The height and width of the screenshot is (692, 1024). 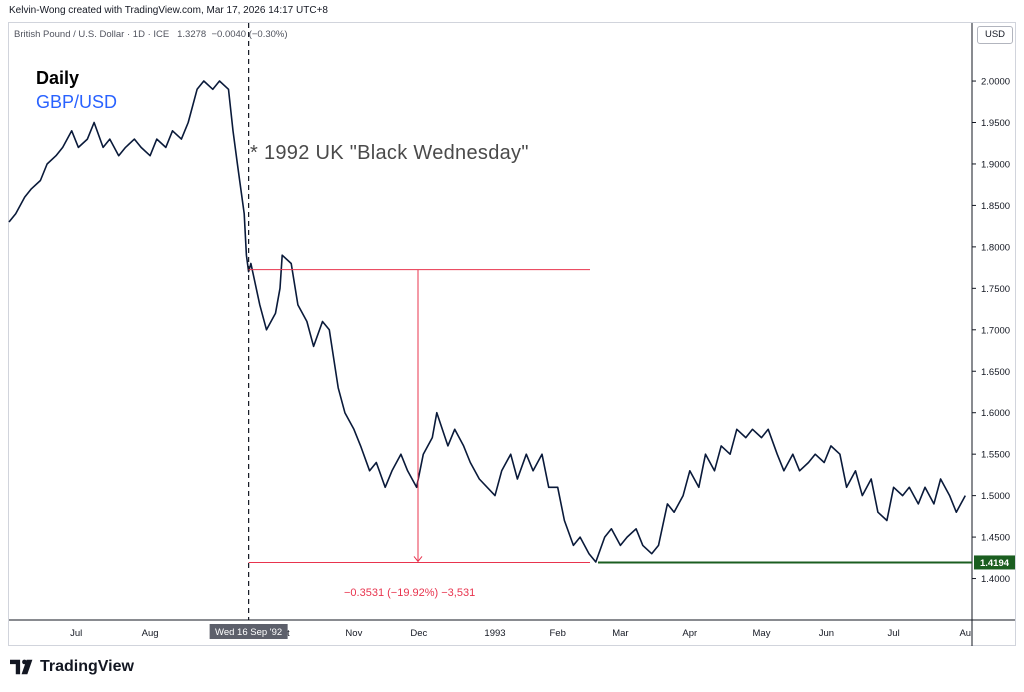 I want to click on x-tick-label: Mar, so click(x=620, y=633).